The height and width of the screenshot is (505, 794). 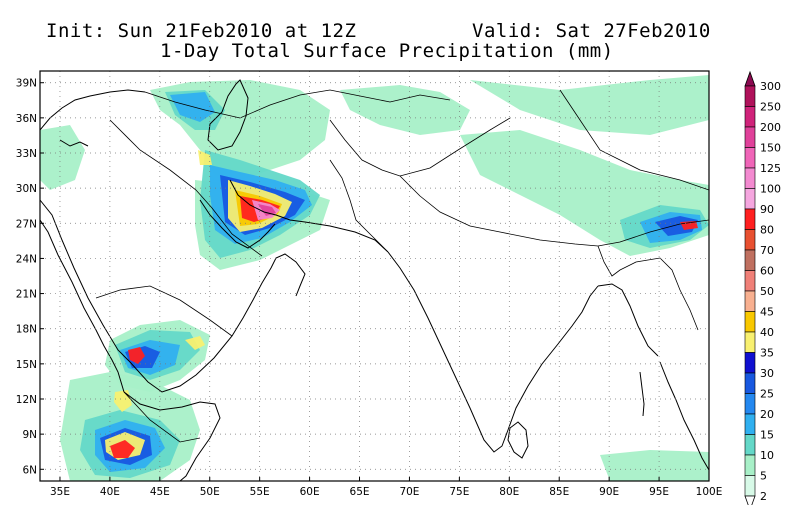 What do you see at coordinates (770, 127) in the screenshot?
I see `colorbar-level-label: 200` at bounding box center [770, 127].